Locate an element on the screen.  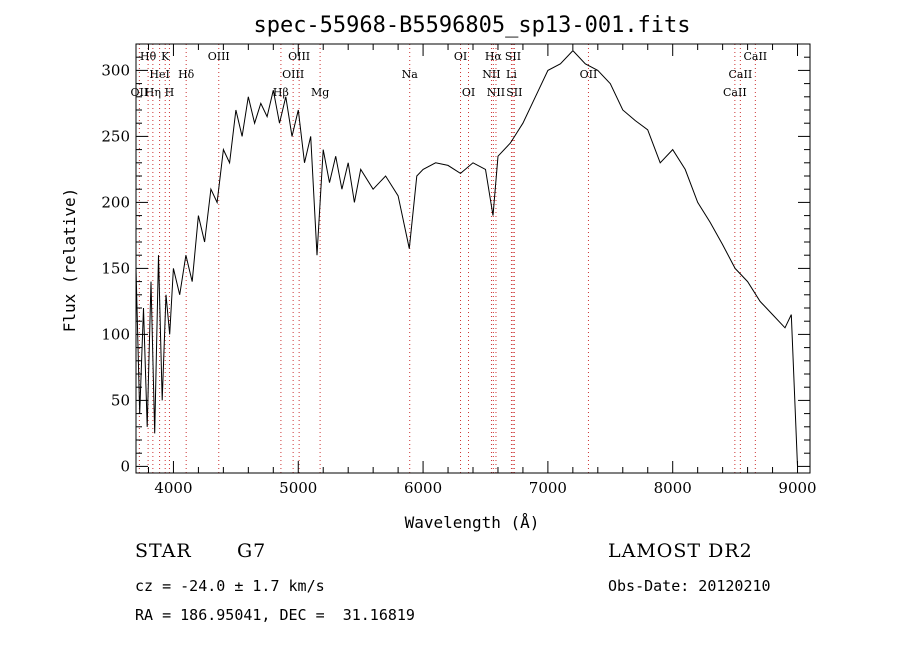
line-marker-label-24: CaII is located at coordinates (735, 92).